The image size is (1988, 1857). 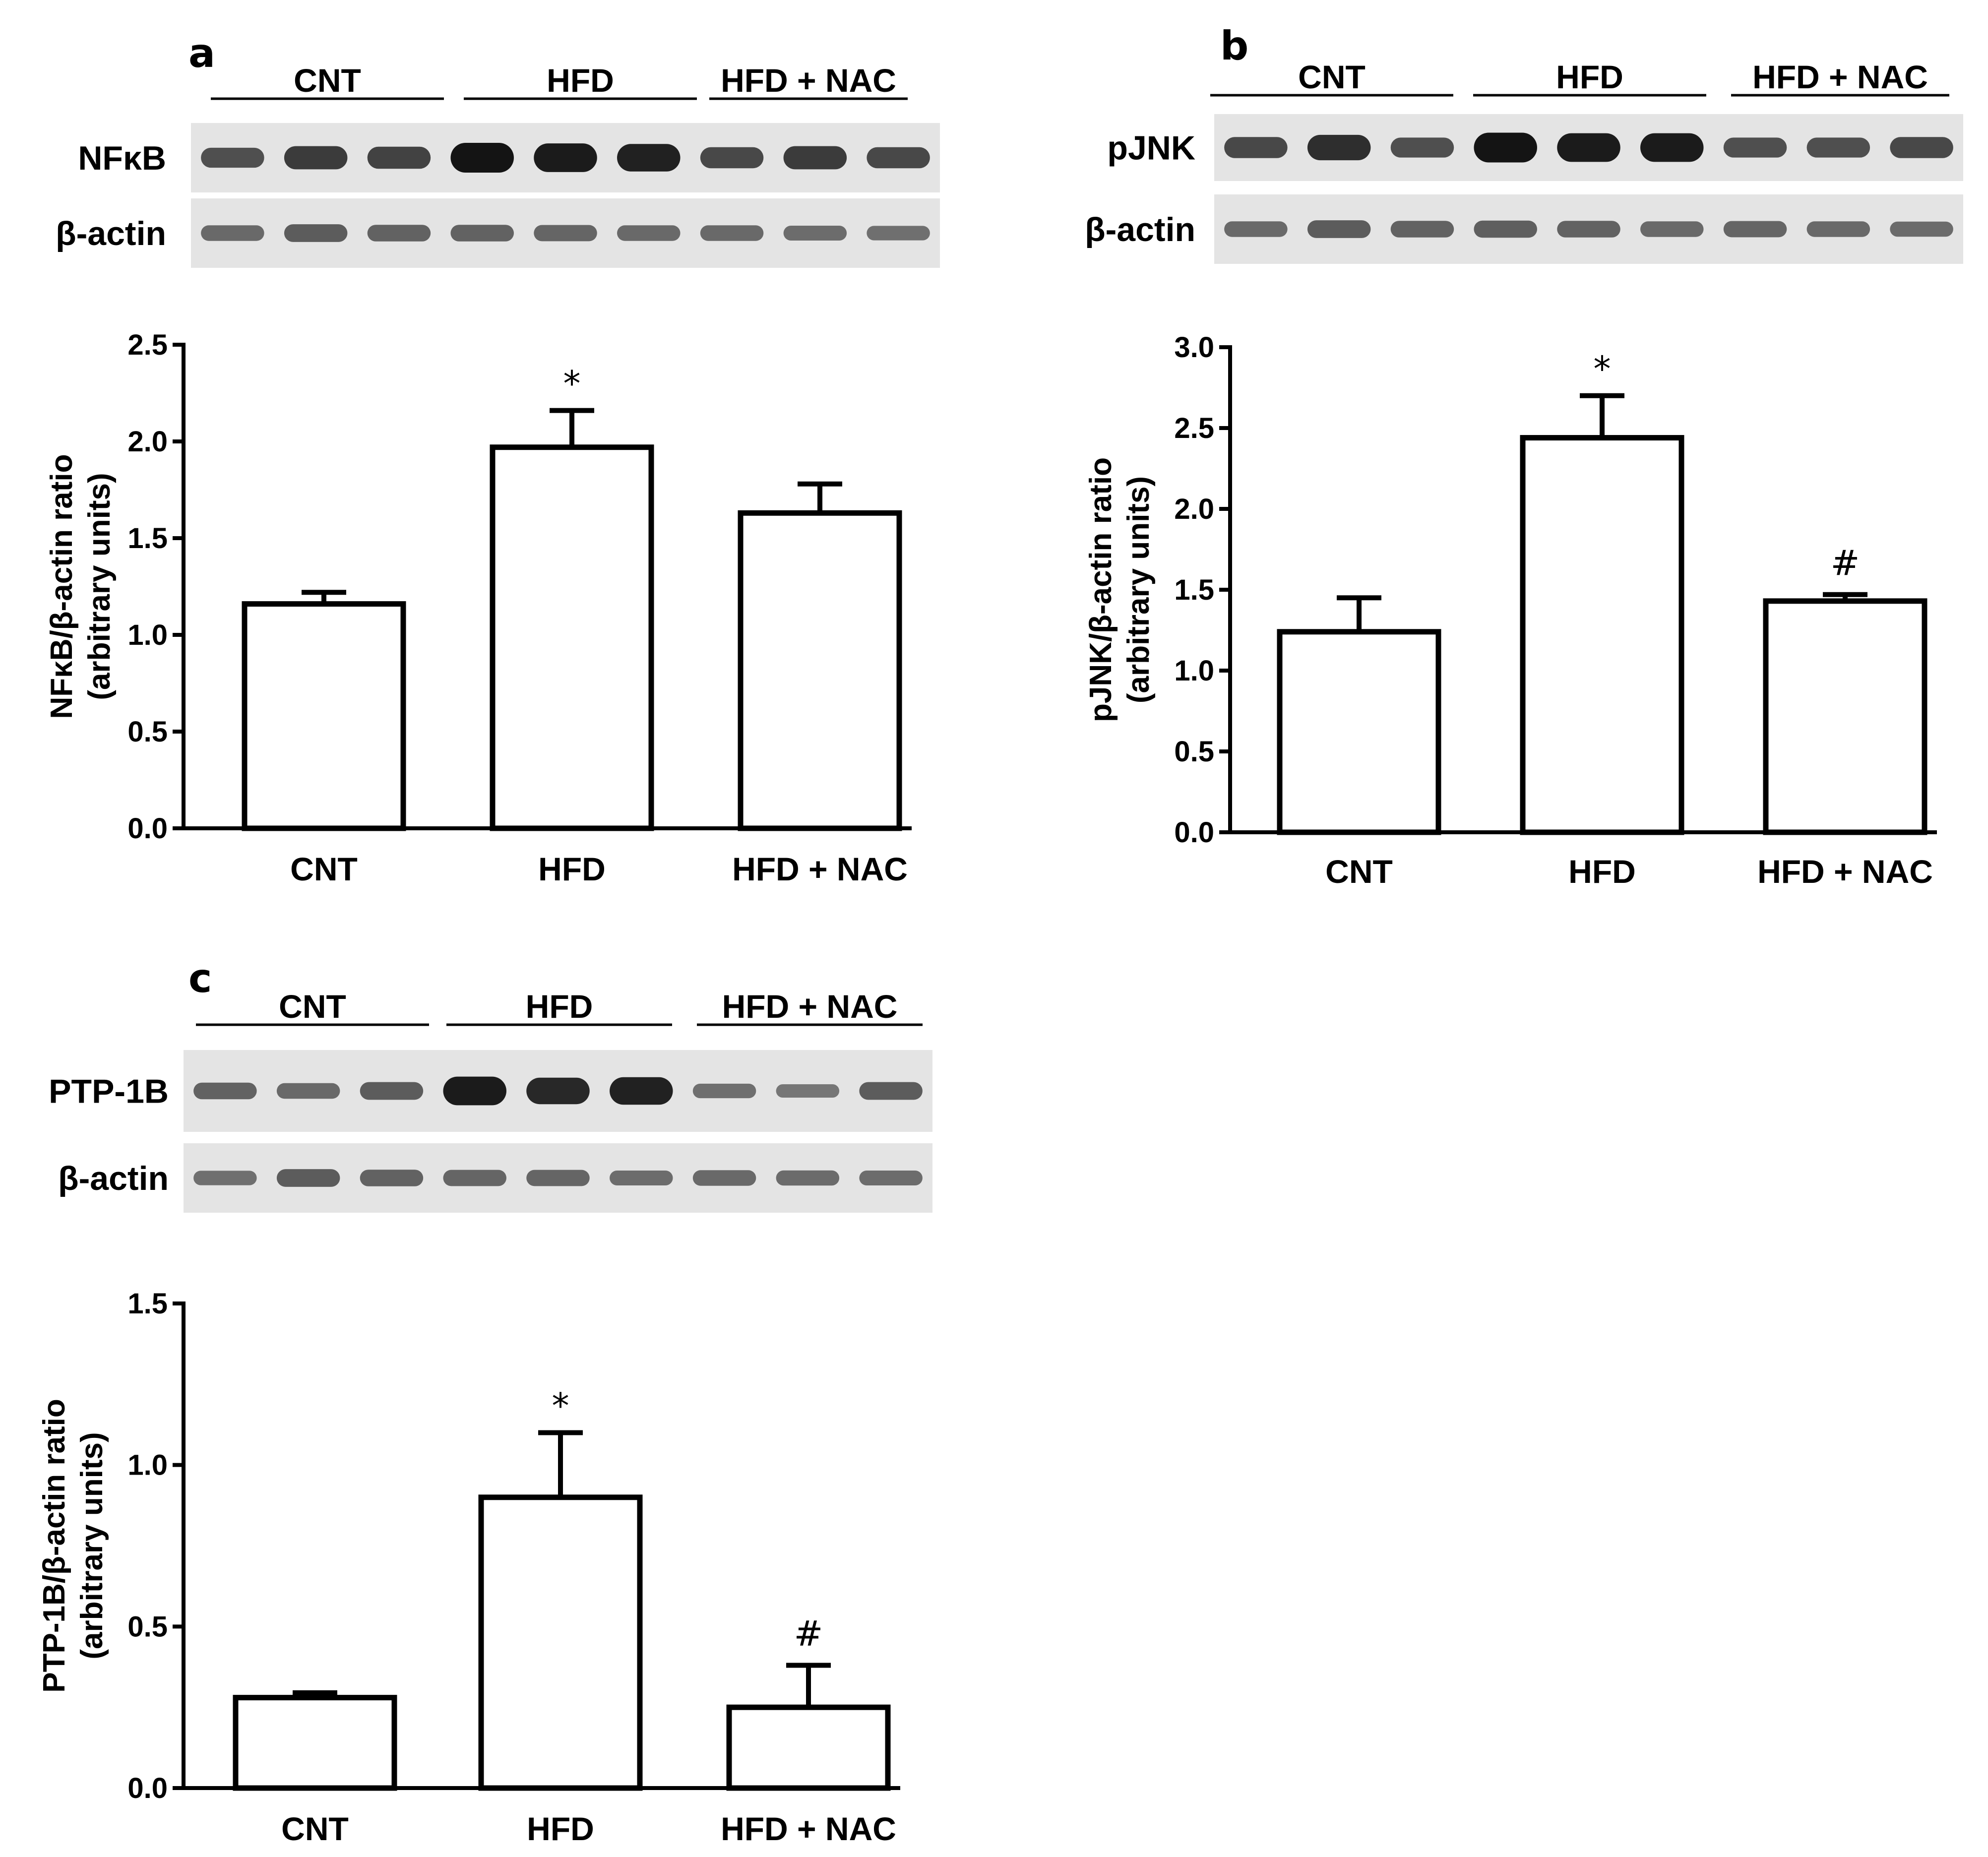 What do you see at coordinates (1101, 590) in the screenshot?
I see `y-axis-label-line: pJNK/β-actin ratio` at bounding box center [1101, 590].